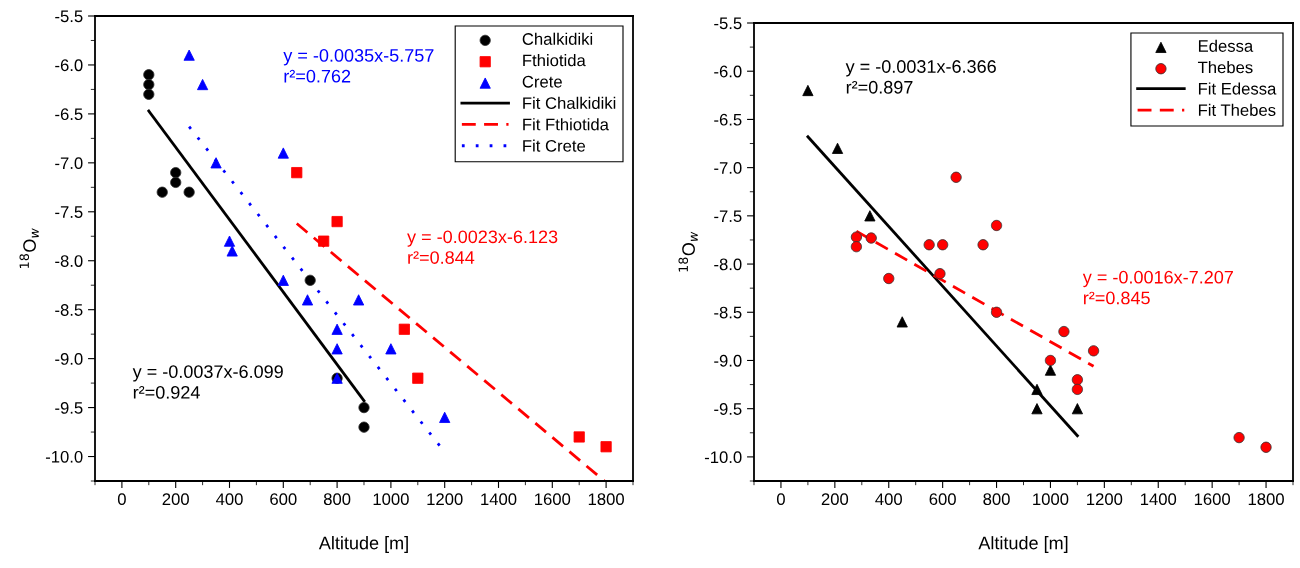 The image size is (1300, 568). Describe the element at coordinates (358, 66) in the screenshot. I see `annotation: y = -0.0035x-5.757 r²=0.762` at that location.